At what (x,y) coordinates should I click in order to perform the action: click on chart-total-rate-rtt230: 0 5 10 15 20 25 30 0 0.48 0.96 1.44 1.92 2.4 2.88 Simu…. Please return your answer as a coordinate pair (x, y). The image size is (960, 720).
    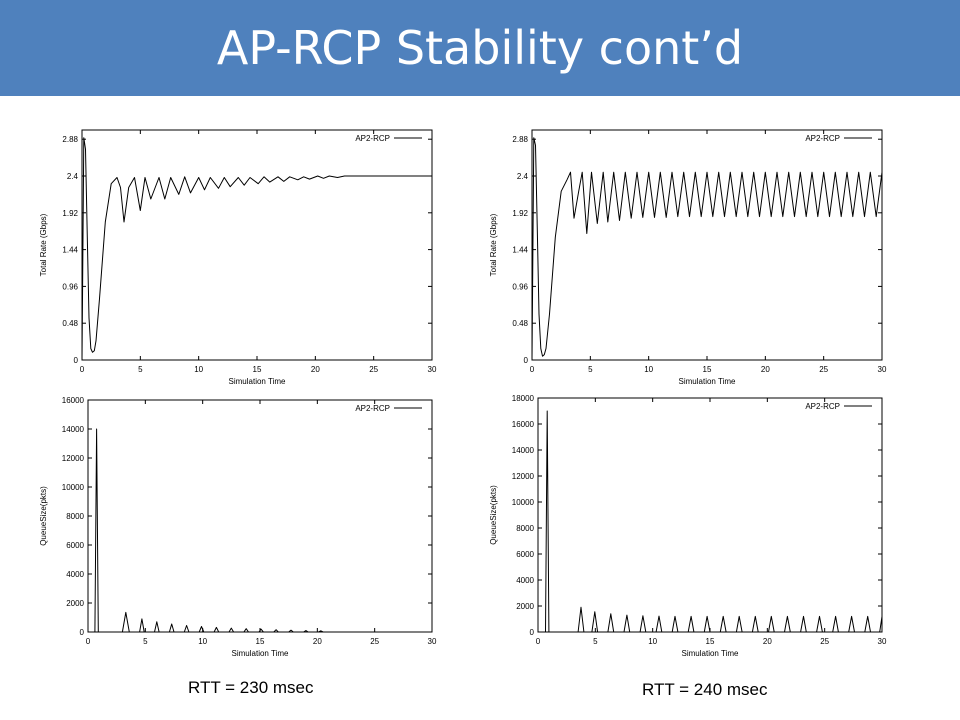
    Looking at the image, I should click on (238, 257).